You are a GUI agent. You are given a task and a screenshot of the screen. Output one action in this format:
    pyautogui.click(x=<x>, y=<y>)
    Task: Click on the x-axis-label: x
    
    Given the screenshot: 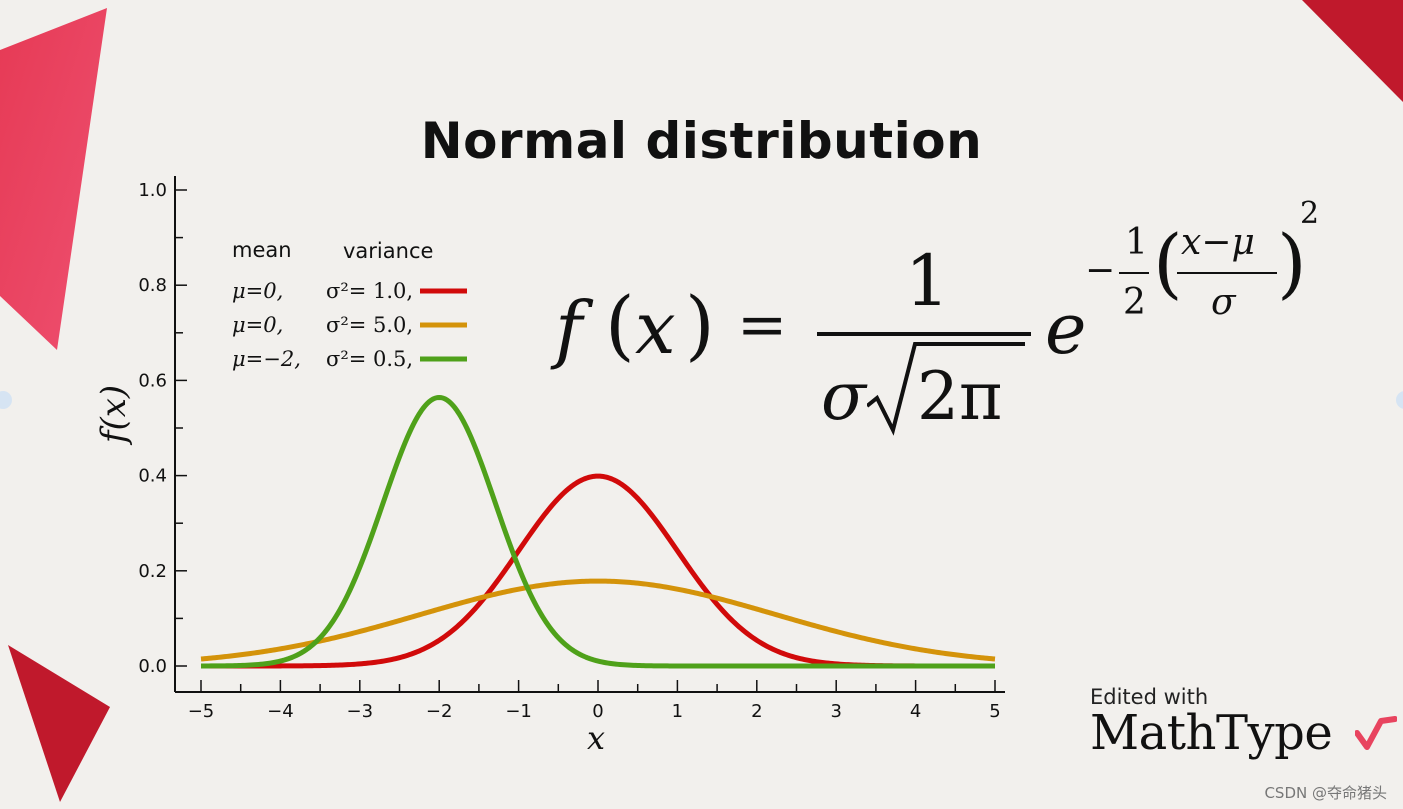 What is the action you would take?
    pyautogui.click(x=596, y=738)
    